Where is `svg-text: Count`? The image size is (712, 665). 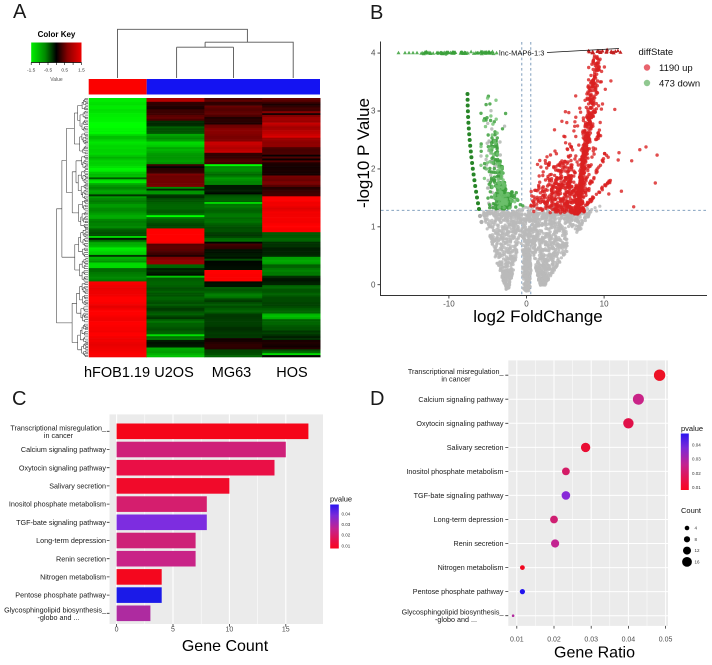
svg-text: Count is located at coordinates (691, 510).